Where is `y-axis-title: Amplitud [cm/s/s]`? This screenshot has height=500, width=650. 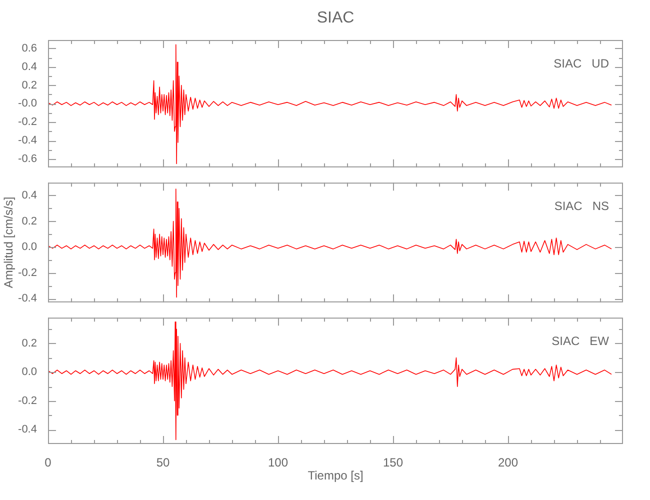 y-axis-title: Amplitud [cm/s/s] is located at coordinates (8, 242).